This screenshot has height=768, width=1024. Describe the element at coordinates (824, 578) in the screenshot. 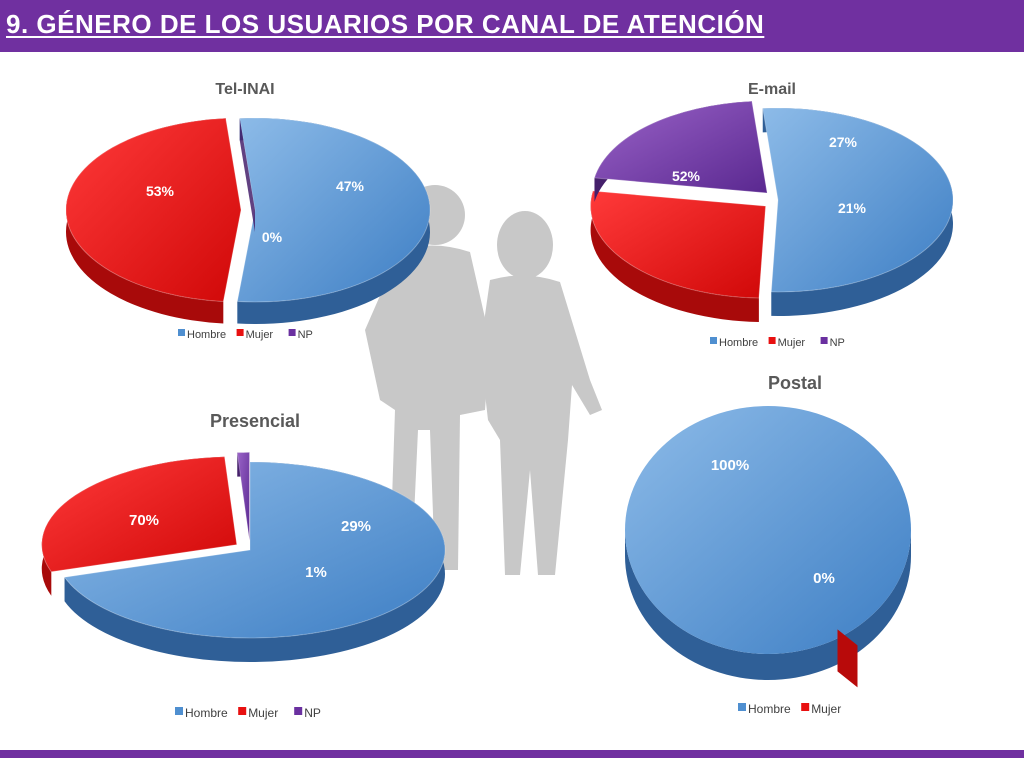

I see `data-label-mujer: 0%` at that location.